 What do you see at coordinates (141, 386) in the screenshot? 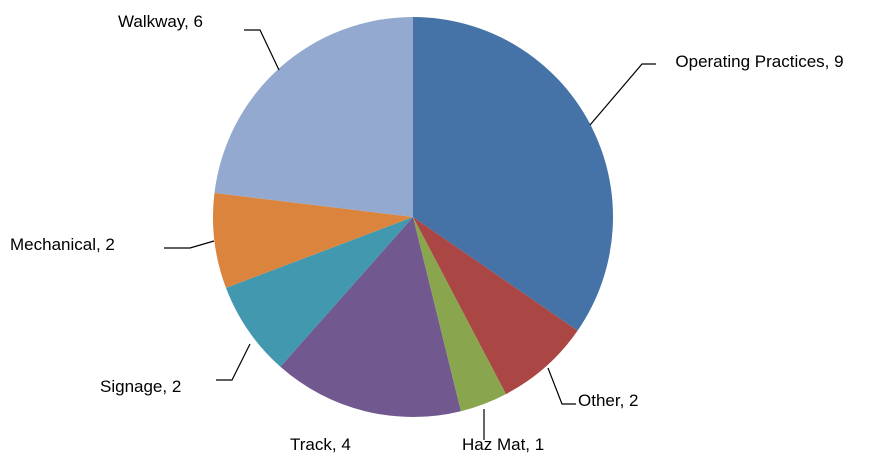
I see `data-label: Signage, 2` at bounding box center [141, 386].